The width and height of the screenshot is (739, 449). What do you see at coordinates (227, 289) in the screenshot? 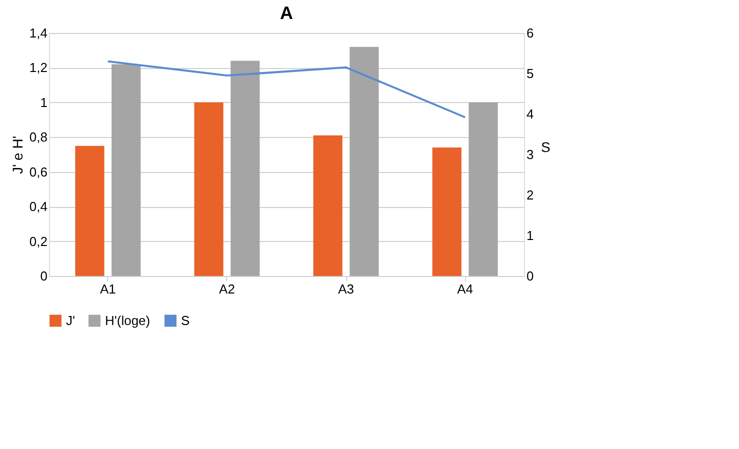
I see `x-tick-label: A2` at bounding box center [227, 289].